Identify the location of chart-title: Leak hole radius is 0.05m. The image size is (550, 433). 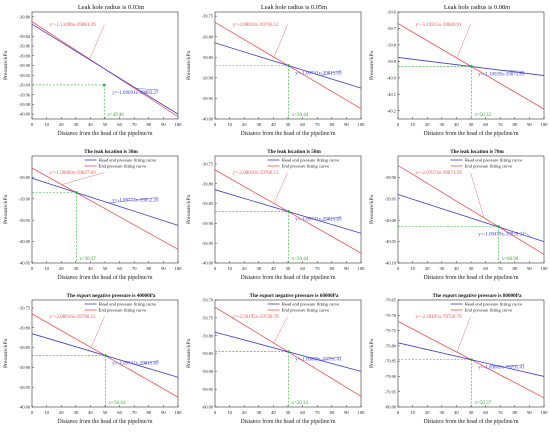
(294, 7).